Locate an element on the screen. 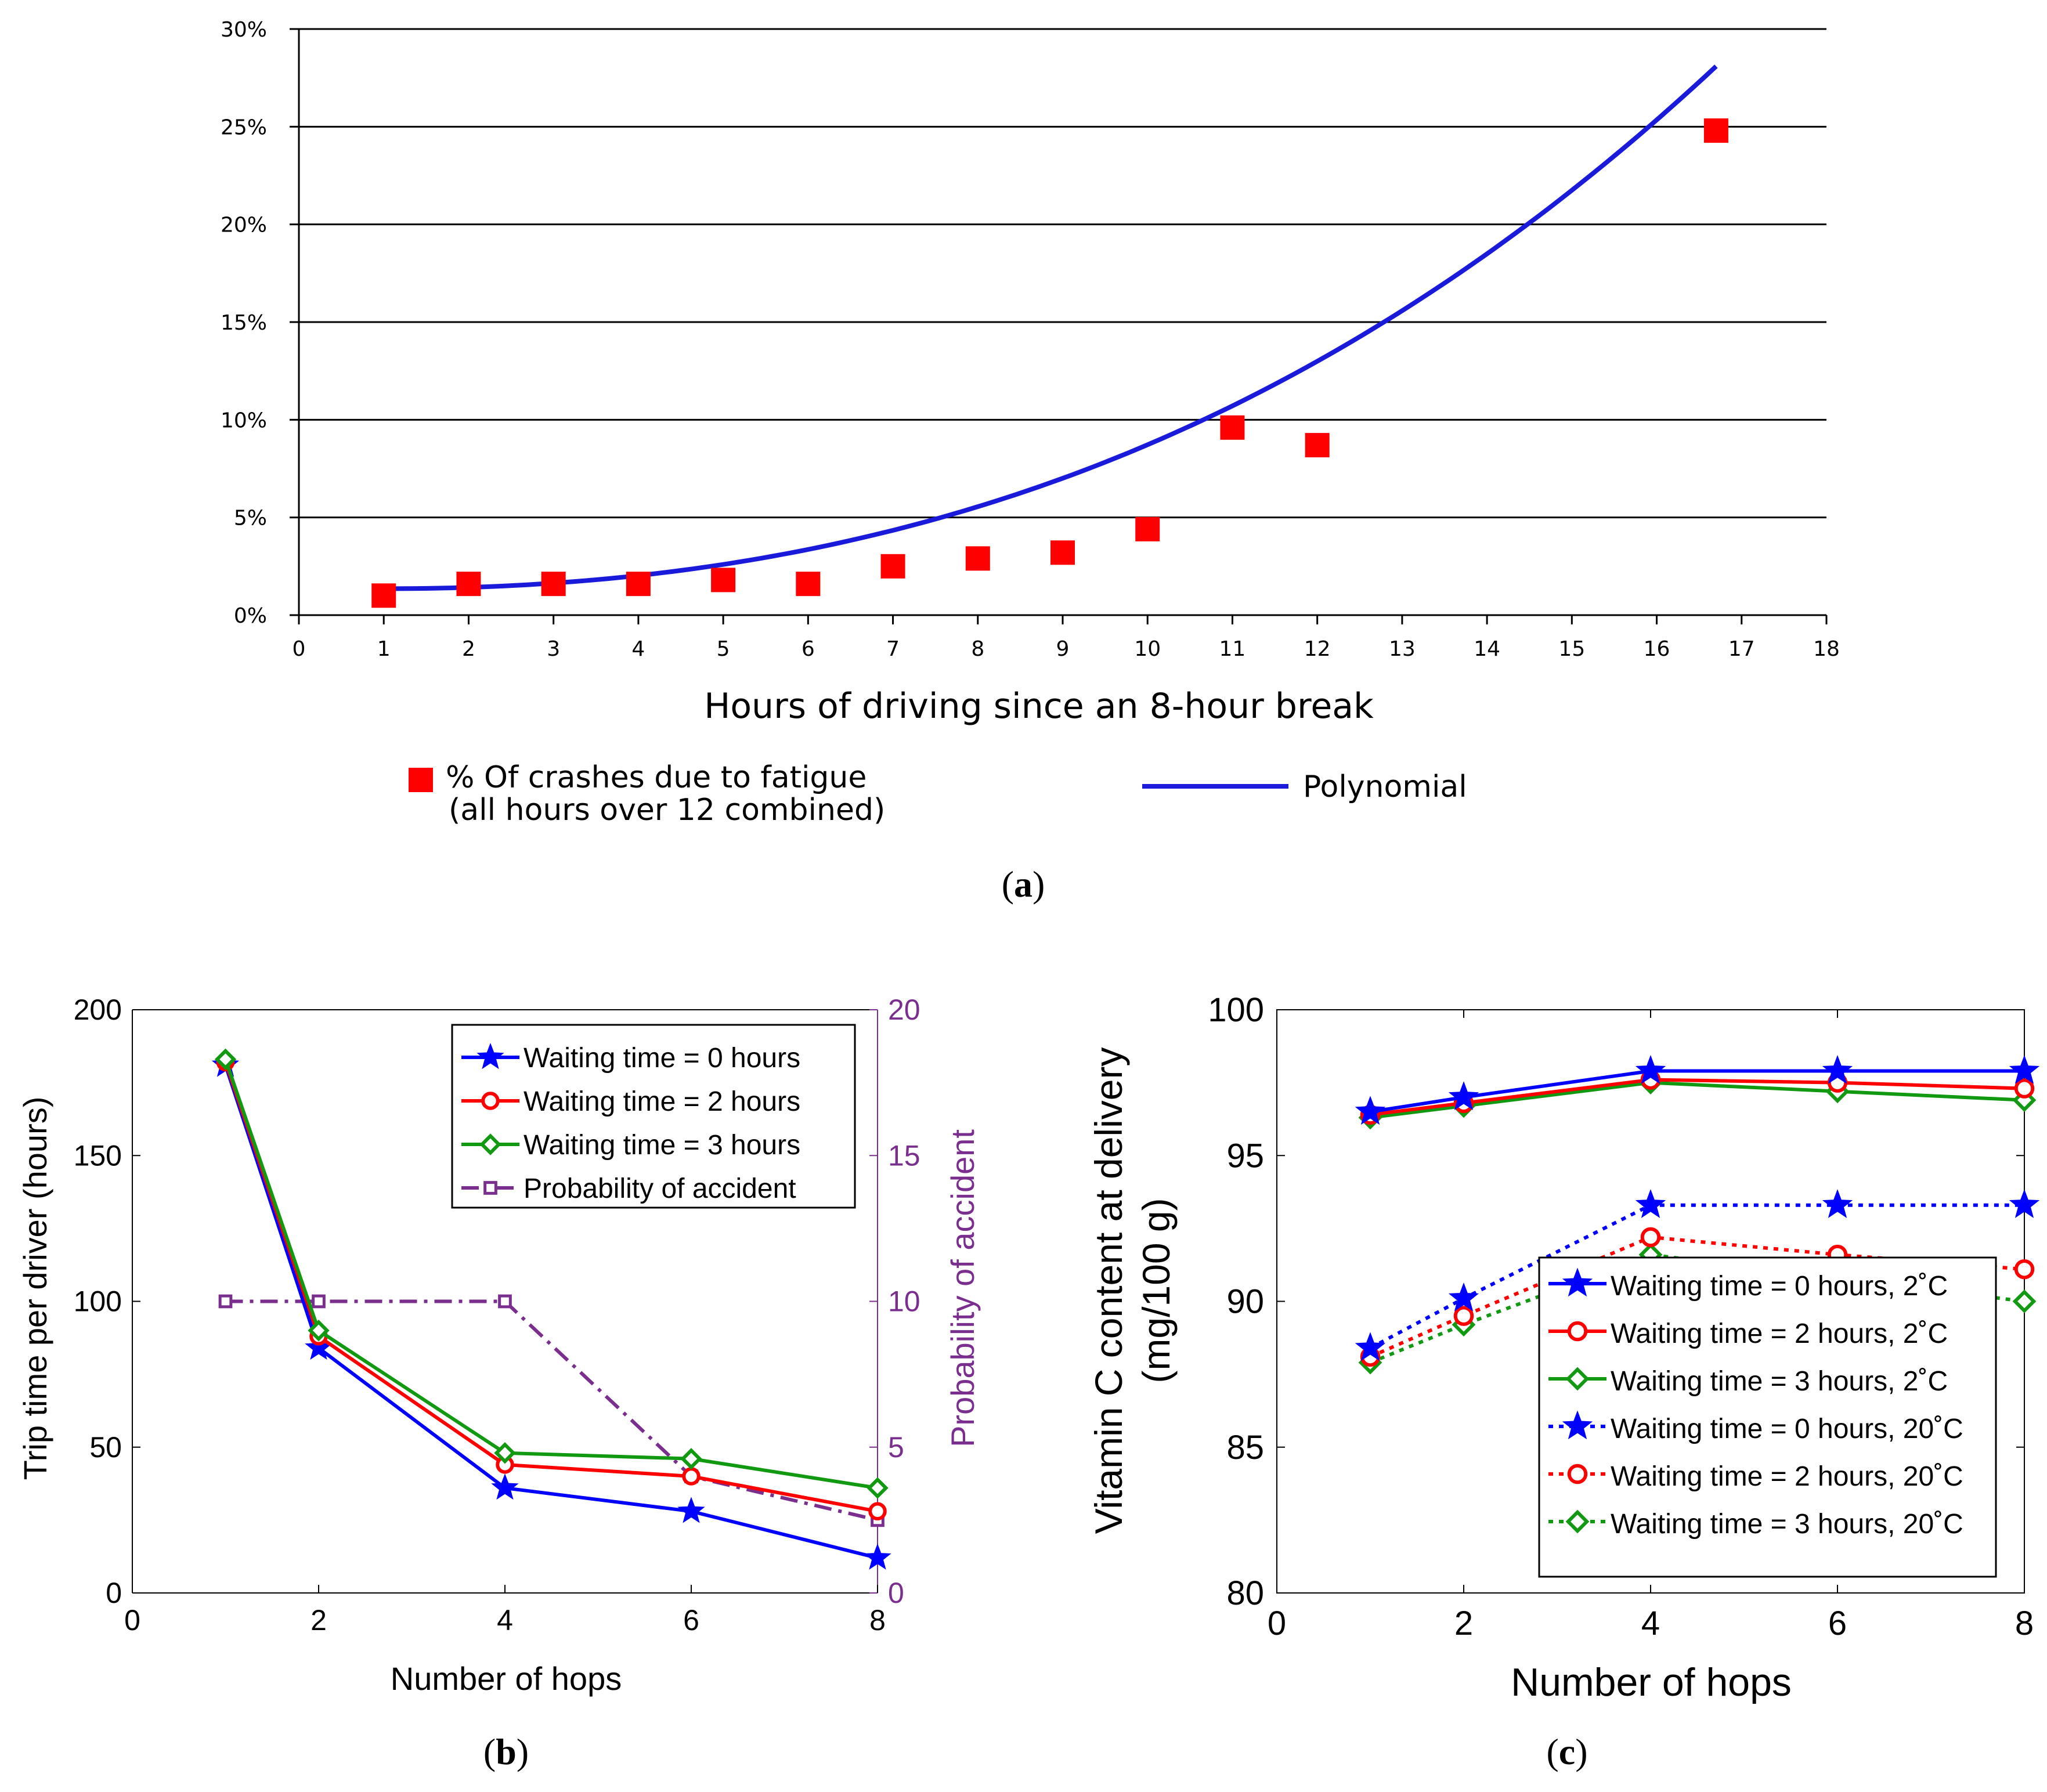  panel-b-plot-area is located at coordinates (551, 1309).